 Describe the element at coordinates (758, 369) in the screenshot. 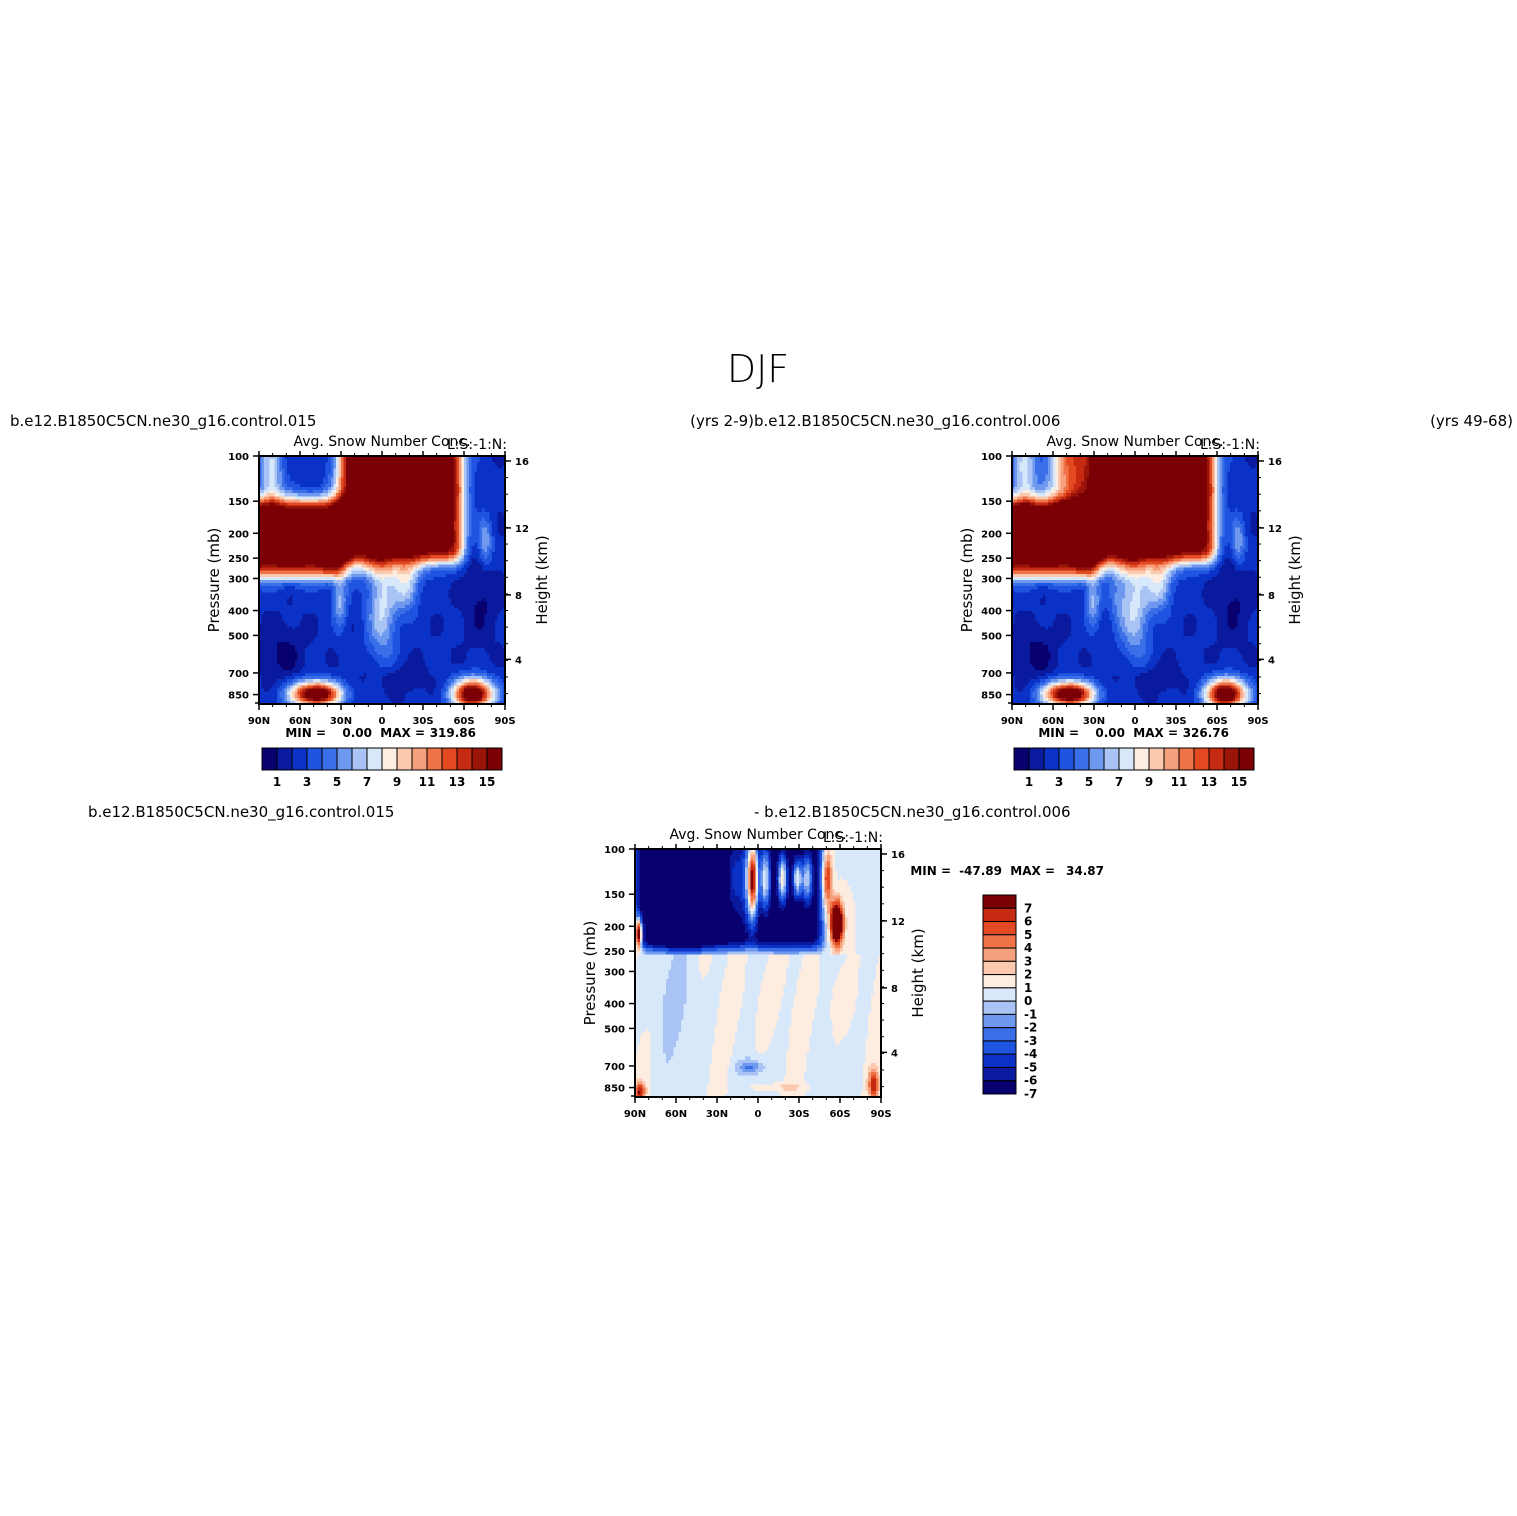

I see `figure-title: DJF` at that location.